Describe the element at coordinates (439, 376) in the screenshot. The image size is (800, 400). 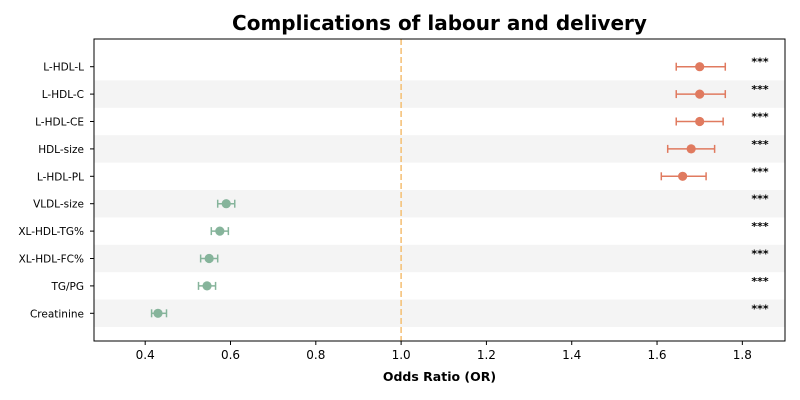
I see `x-axis-label: Odds Ratio (OR)` at that location.